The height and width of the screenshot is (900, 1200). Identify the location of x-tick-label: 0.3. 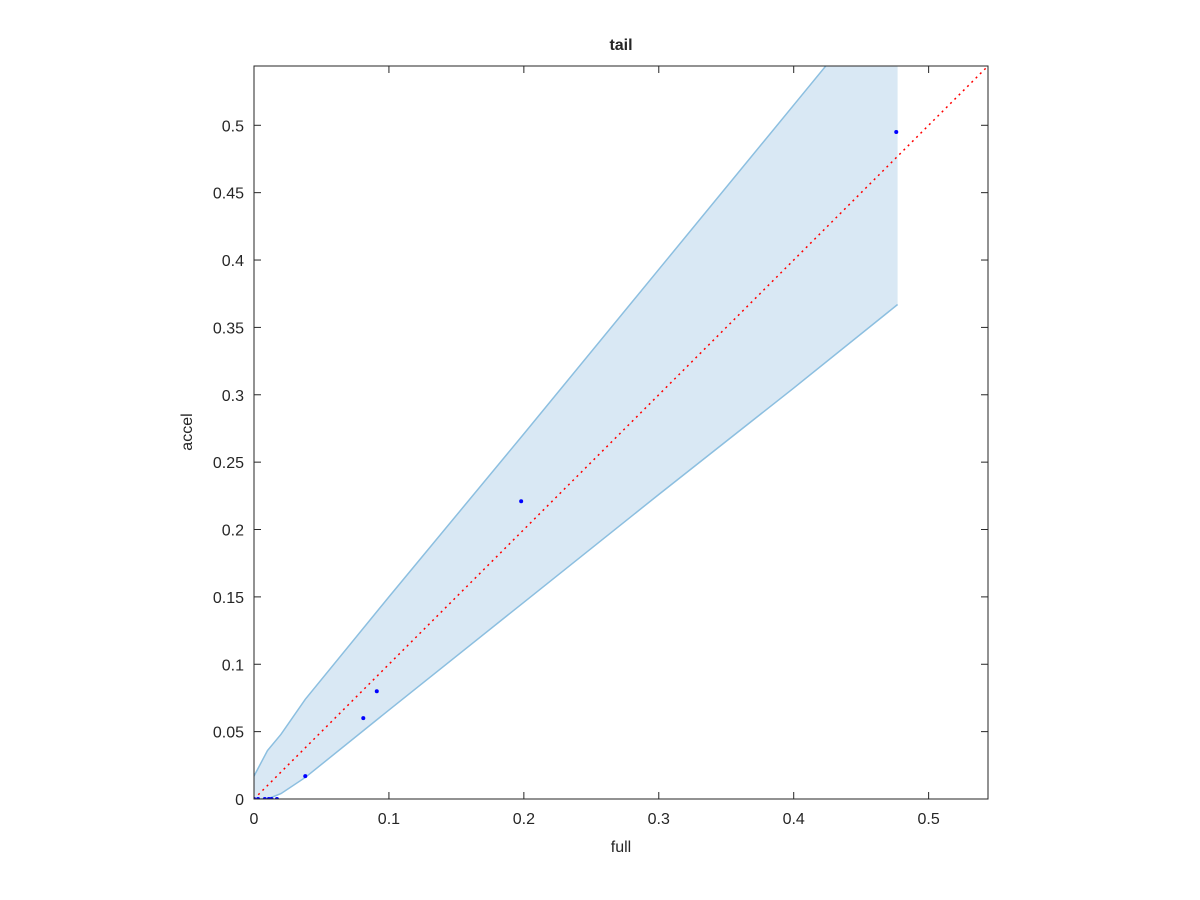
(659, 819).